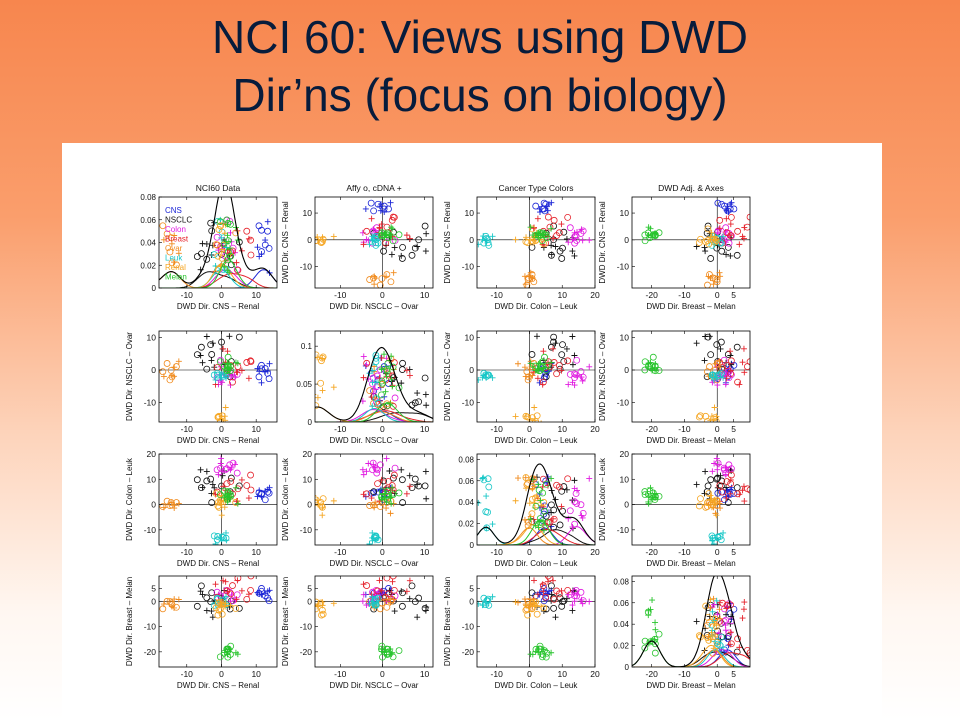 The image size is (960, 720). I want to click on panel-r2-c2, so click(374, 376).